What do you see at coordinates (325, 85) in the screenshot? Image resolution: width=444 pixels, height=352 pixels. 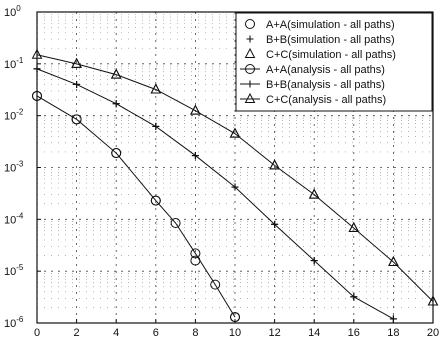 I see `legend-label: B+B(analysis - all paths)` at bounding box center [325, 85].